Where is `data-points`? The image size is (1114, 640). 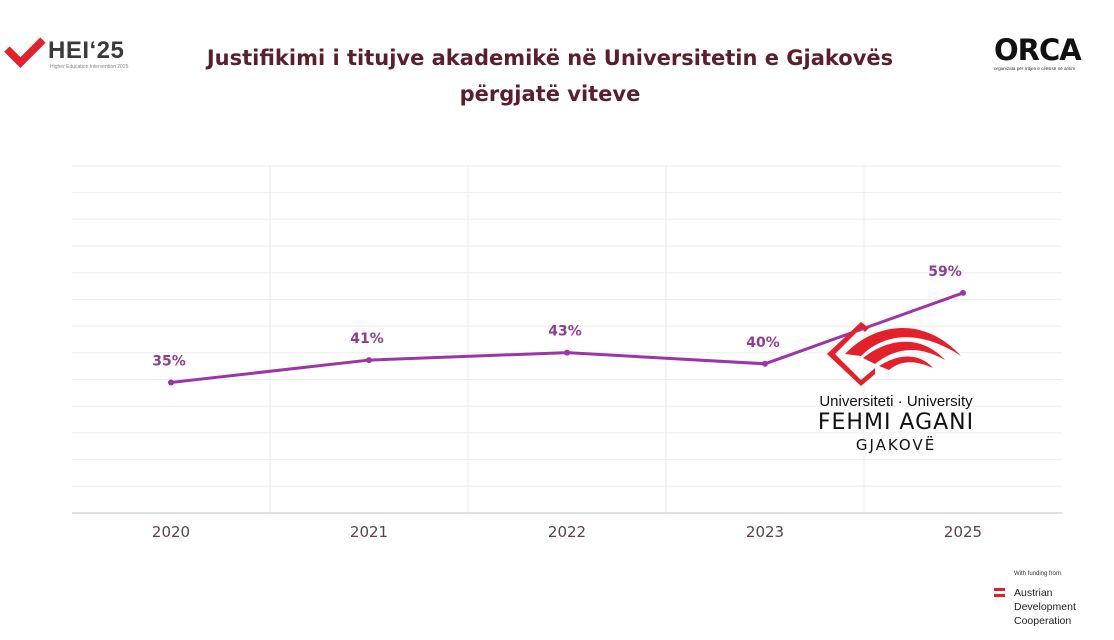 data-points is located at coordinates (567, 337).